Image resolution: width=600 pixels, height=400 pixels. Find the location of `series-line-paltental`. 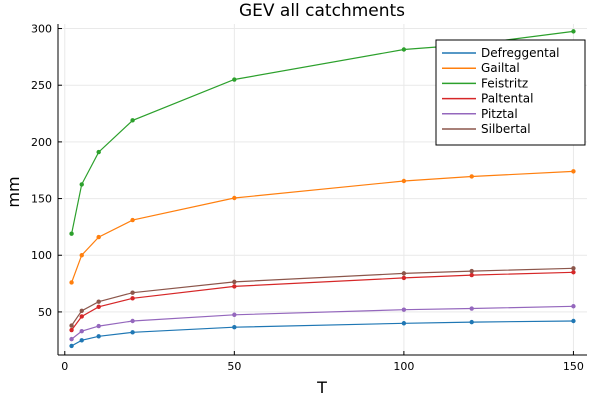

series-line-paltental is located at coordinates (322, 301).